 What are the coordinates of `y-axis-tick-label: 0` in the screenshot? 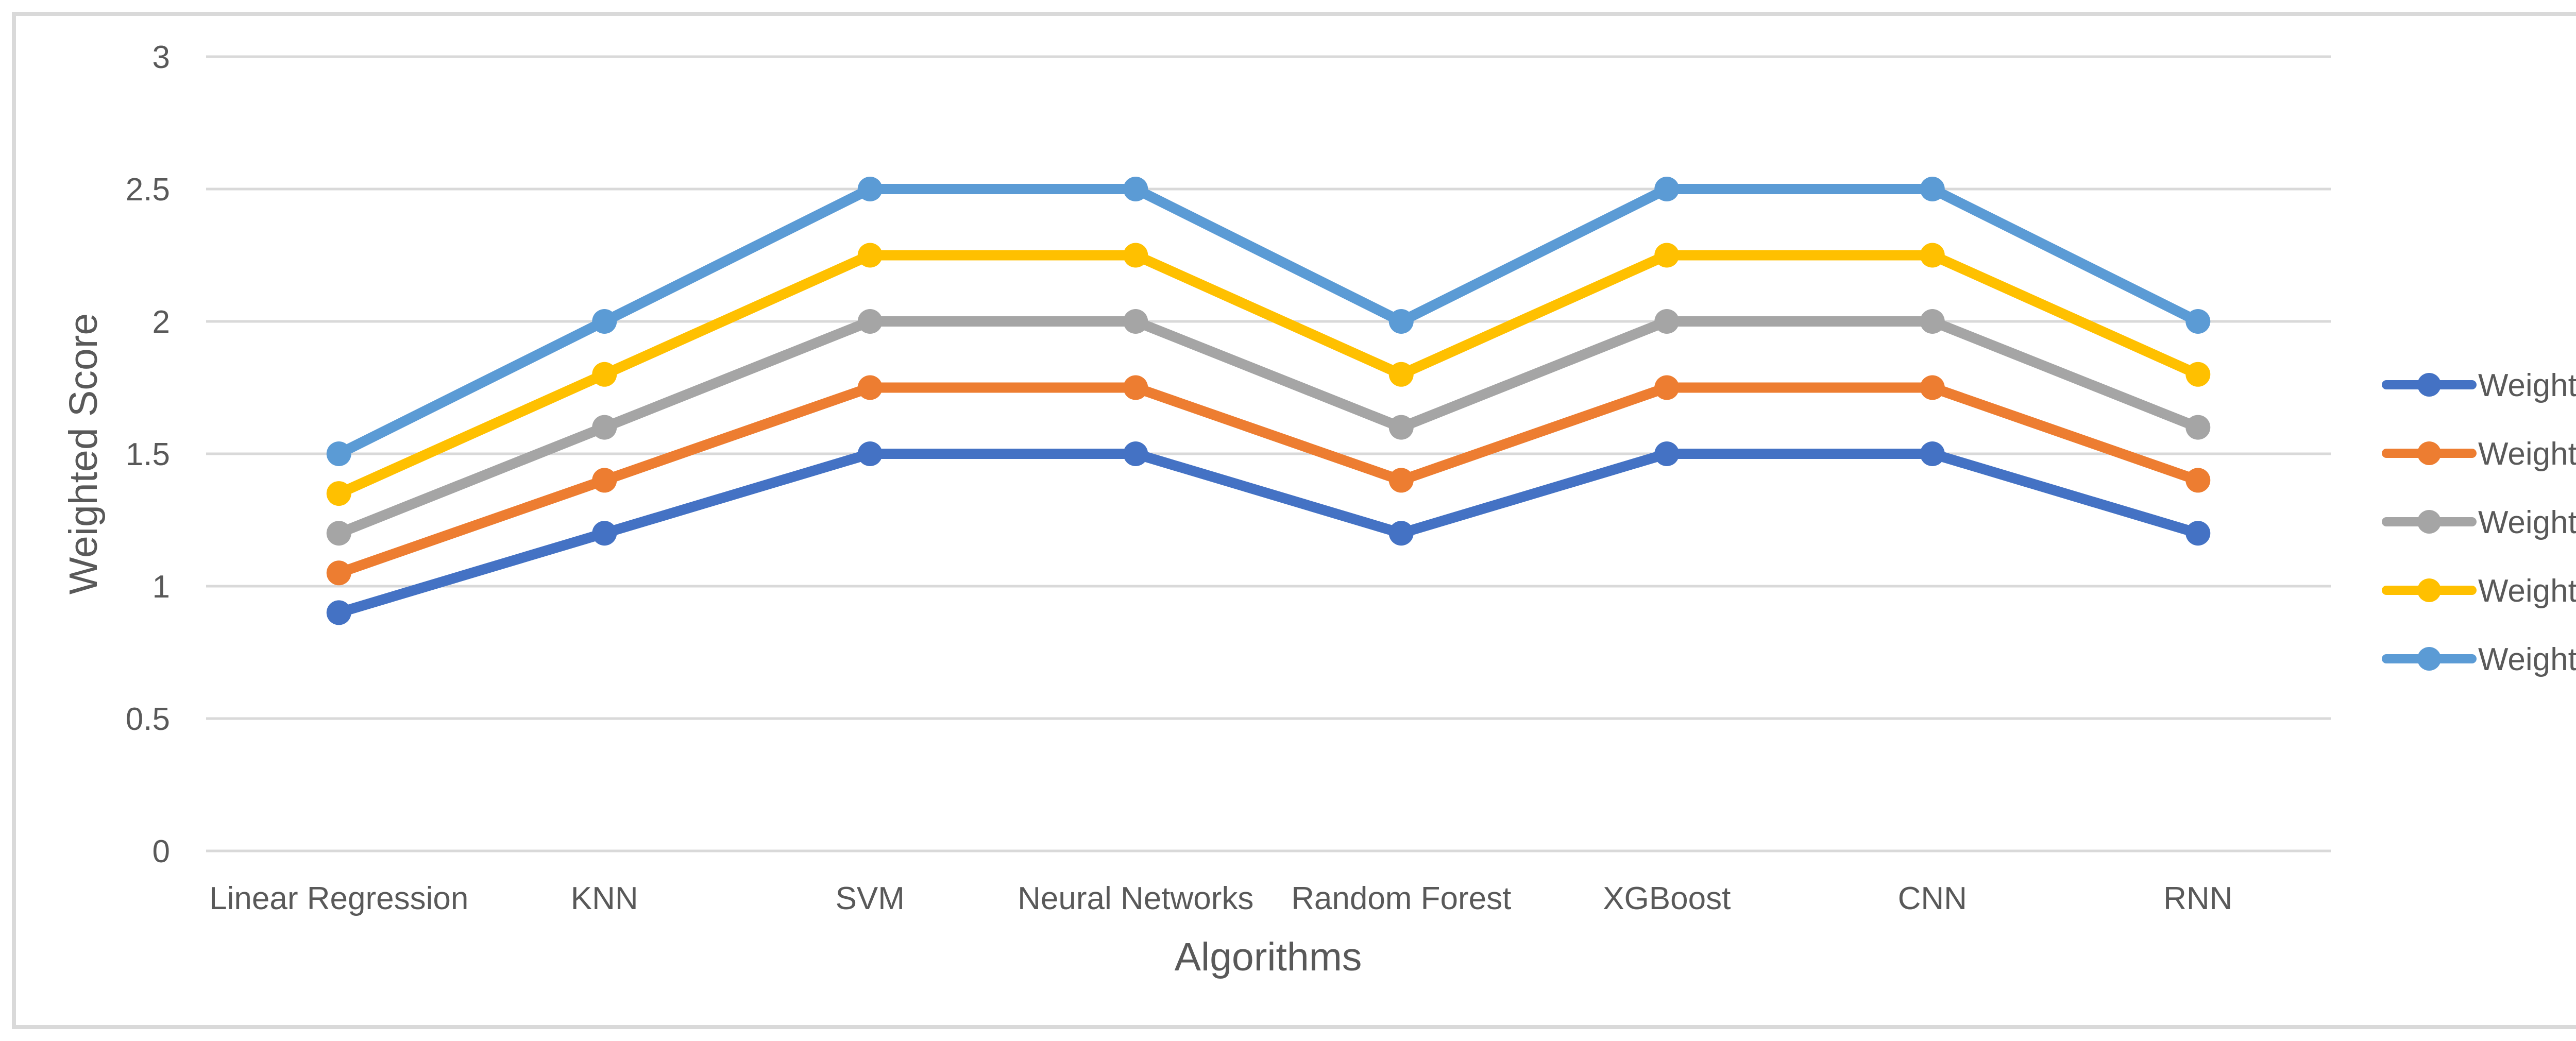 It's located at (161, 851).